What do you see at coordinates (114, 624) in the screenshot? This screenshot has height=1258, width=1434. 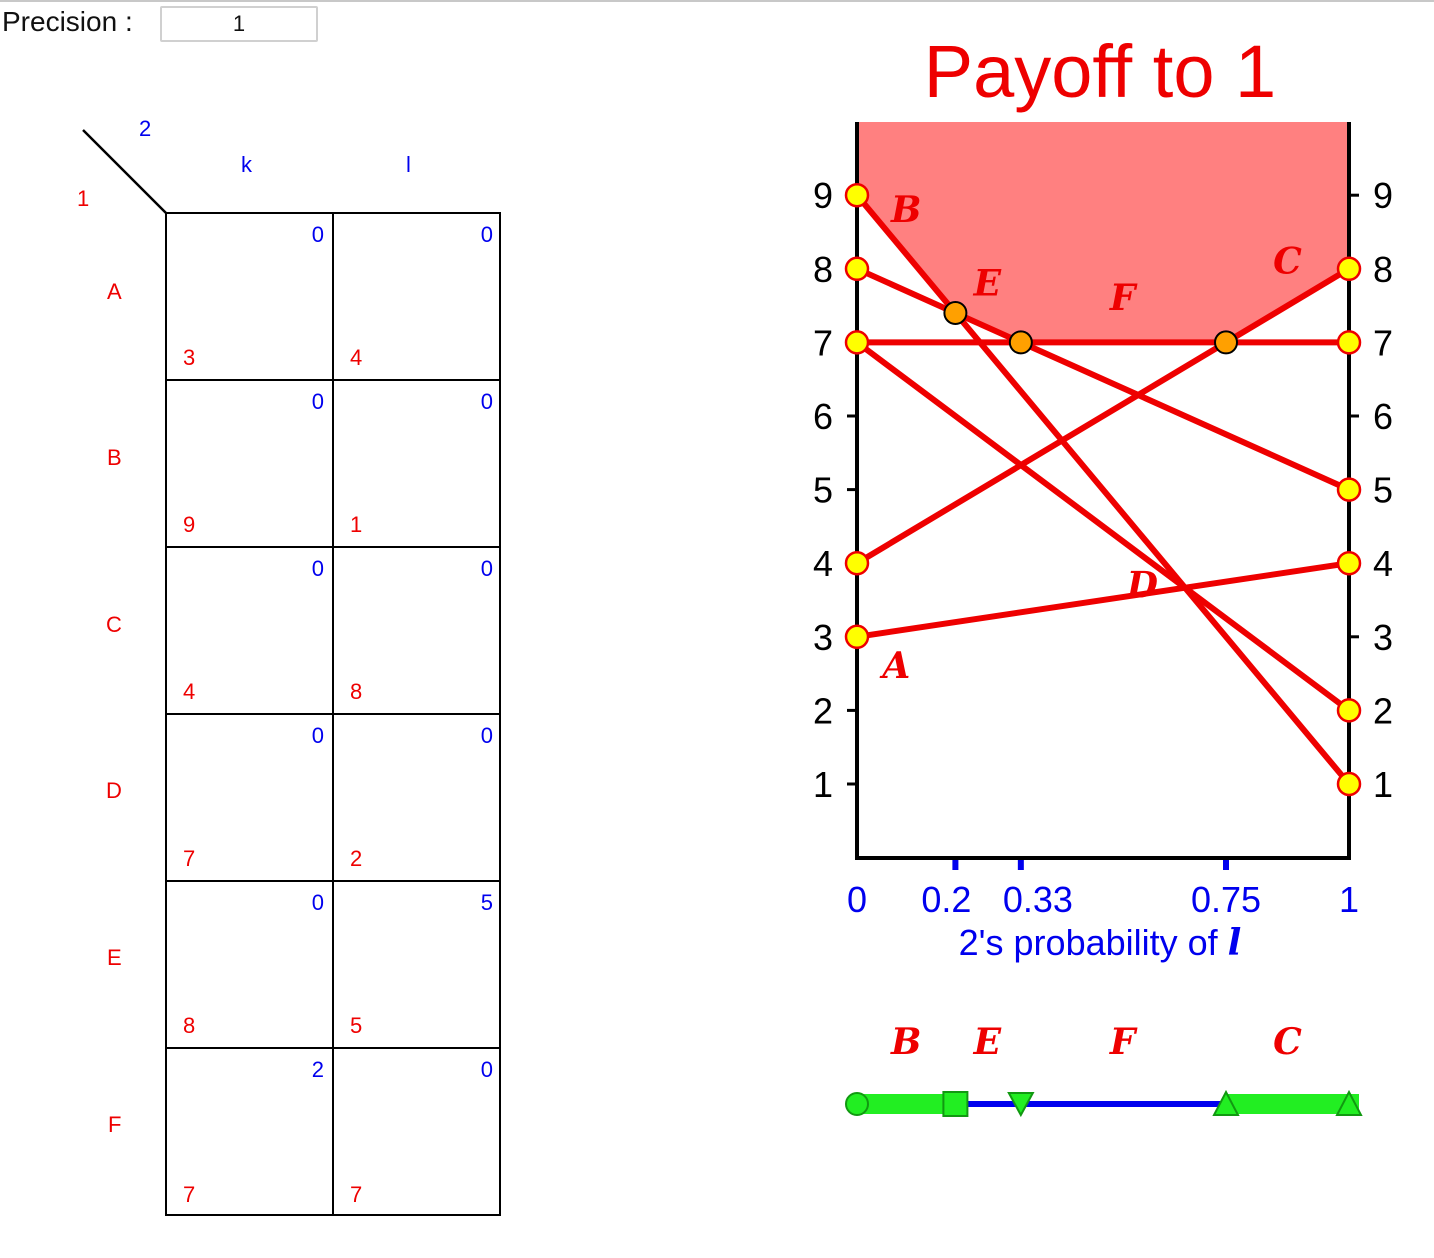 I see `row-label-c: C` at bounding box center [114, 624].